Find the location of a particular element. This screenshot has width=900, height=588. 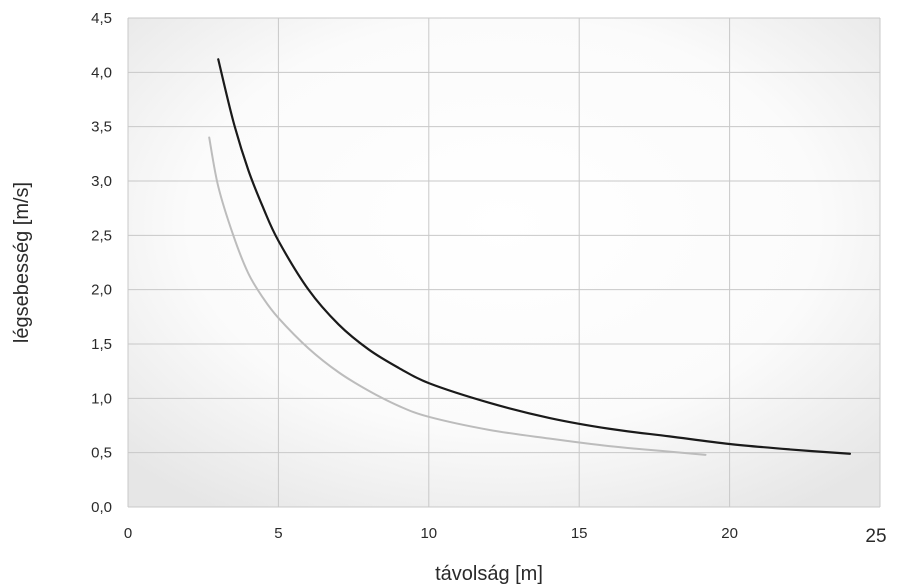

y-axis-title: légsebesség [m/s] is located at coordinates (22, 262).